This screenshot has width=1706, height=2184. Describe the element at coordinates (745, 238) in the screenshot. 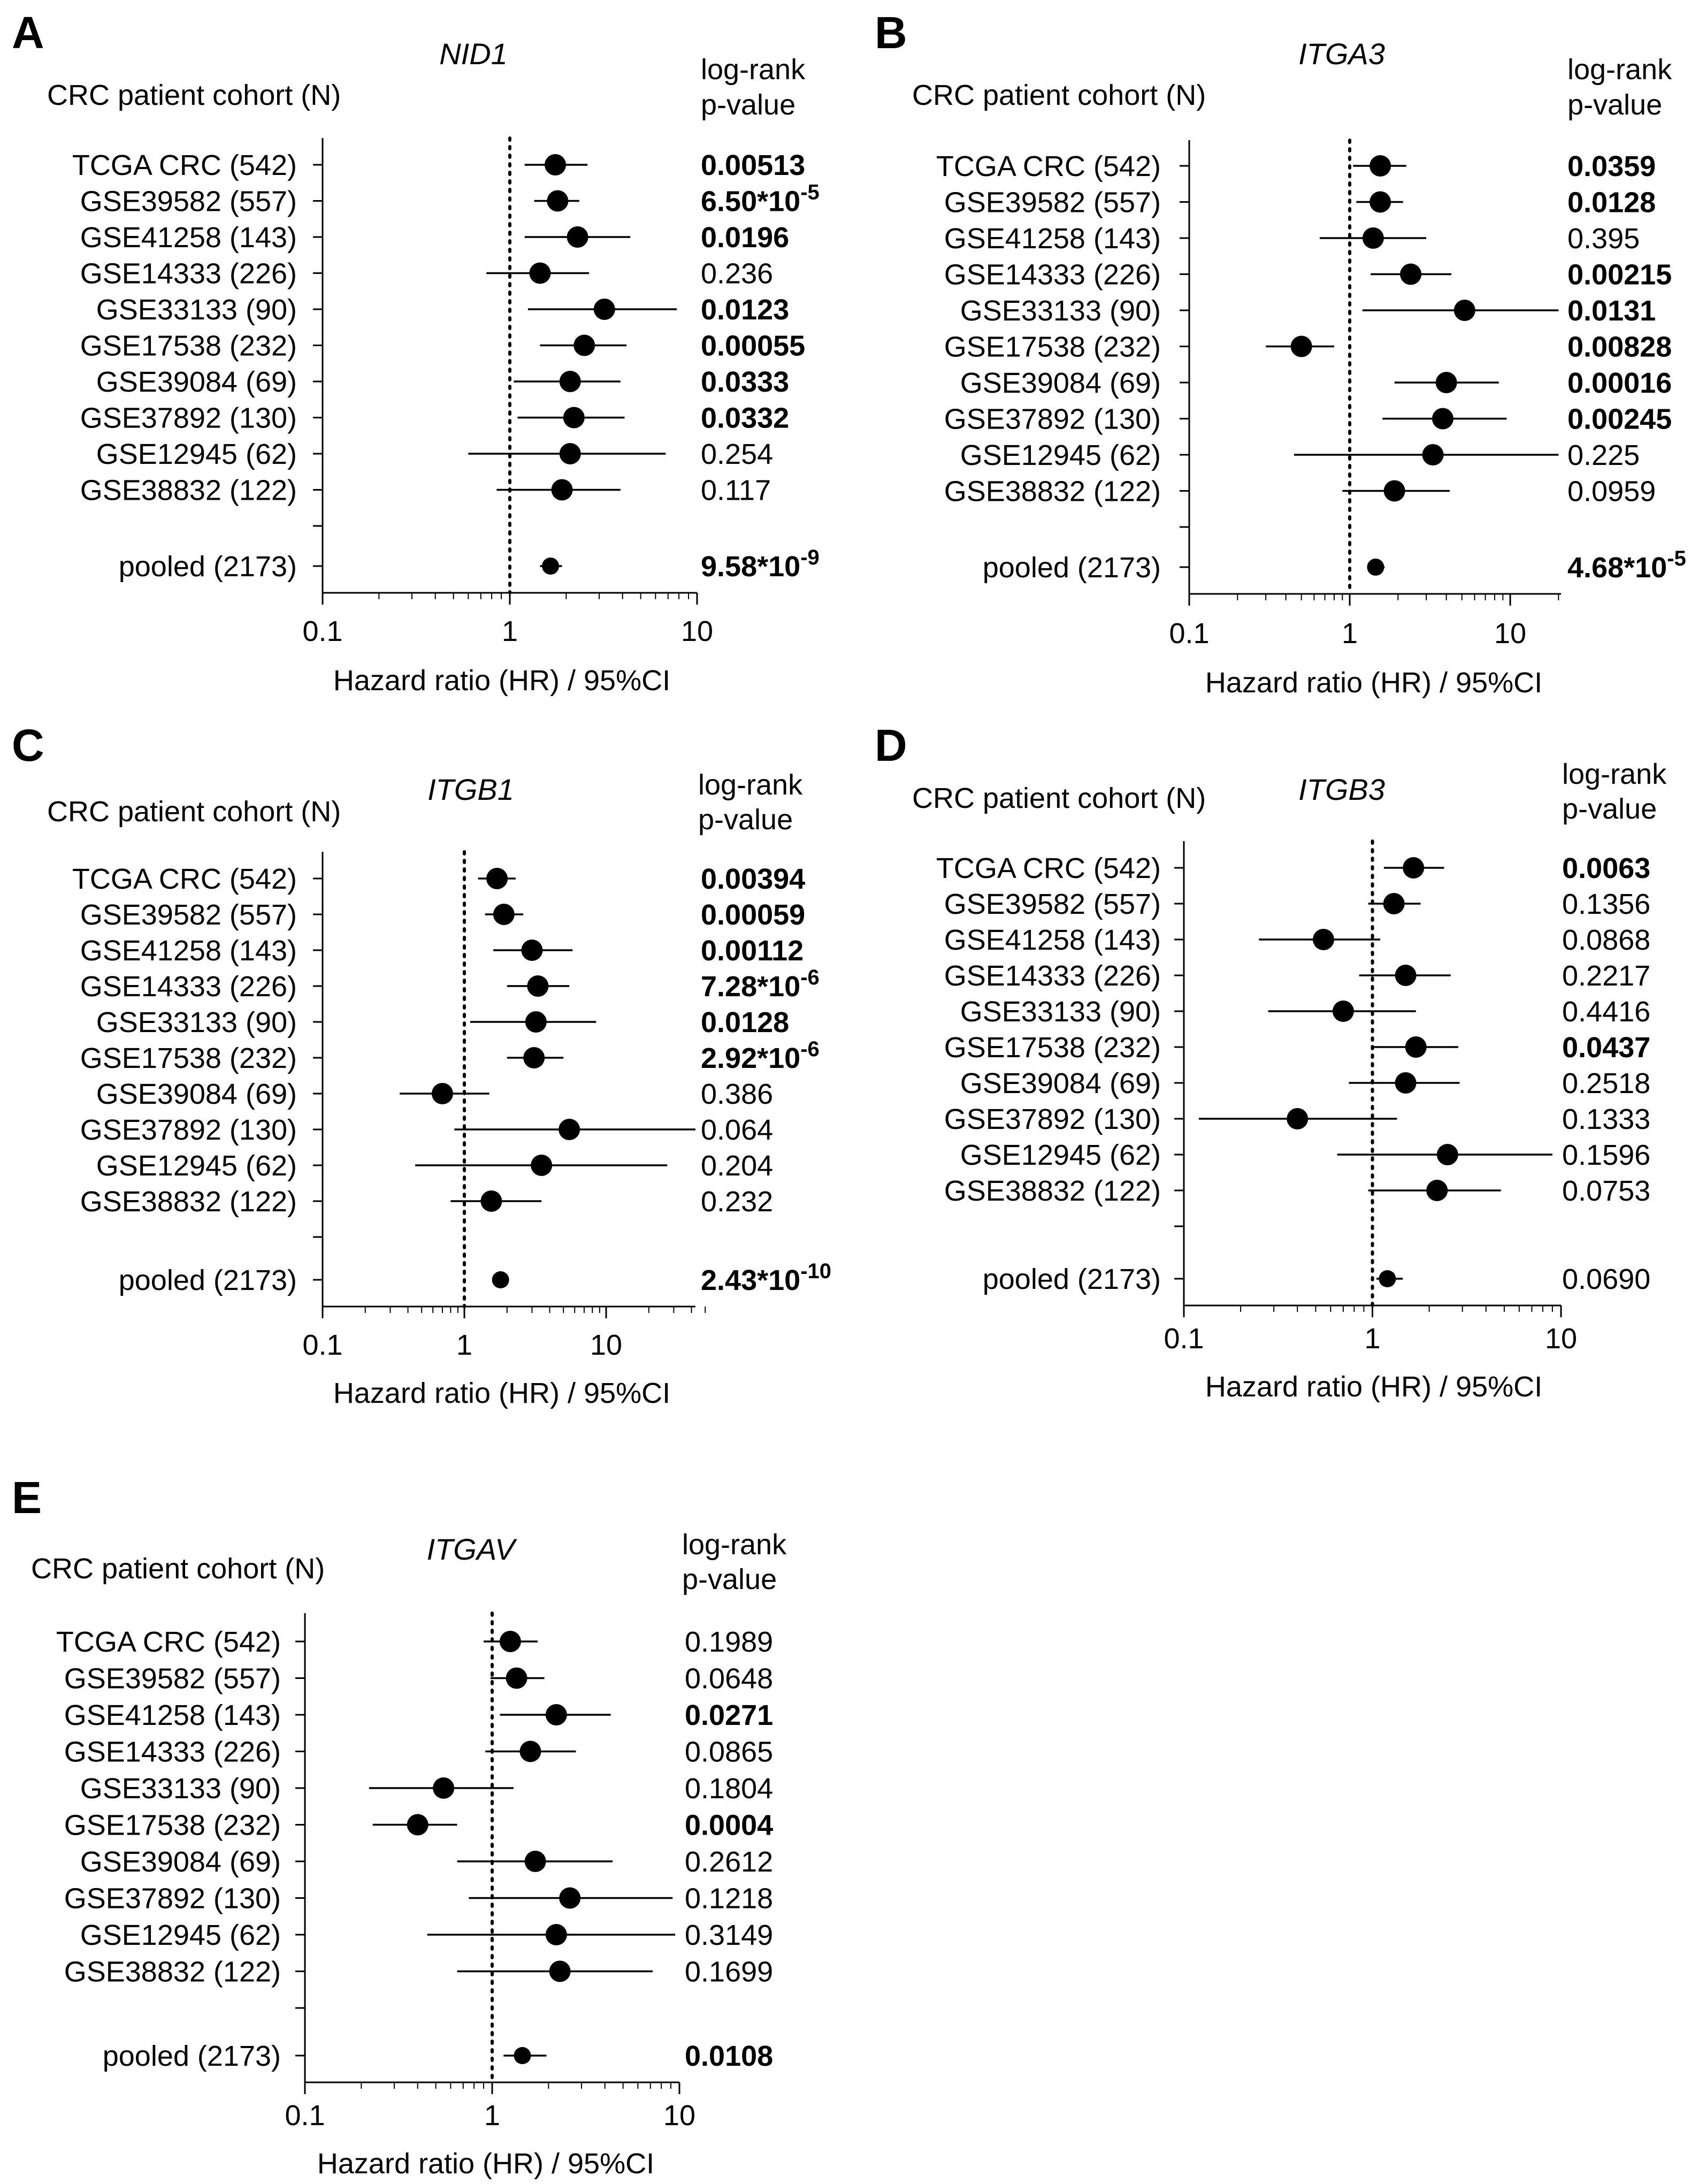

I see `pvalue-label: 0.0196` at that location.